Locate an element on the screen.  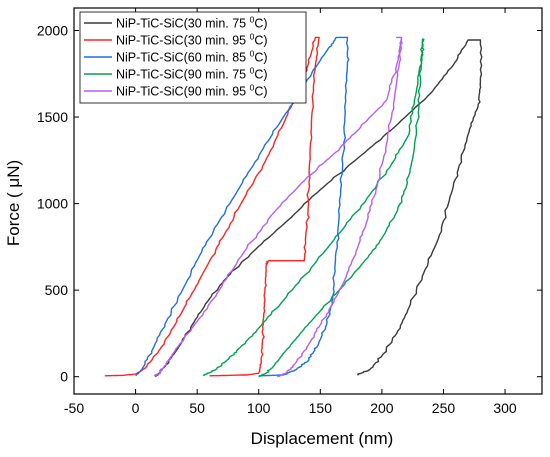
legend-label: NiP-TiC-SiC(90 min. 95 0C) is located at coordinates (192, 91).